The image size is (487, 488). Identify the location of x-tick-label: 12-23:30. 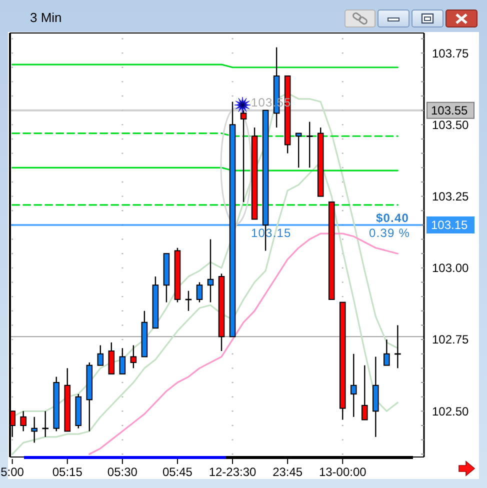
(232, 472).